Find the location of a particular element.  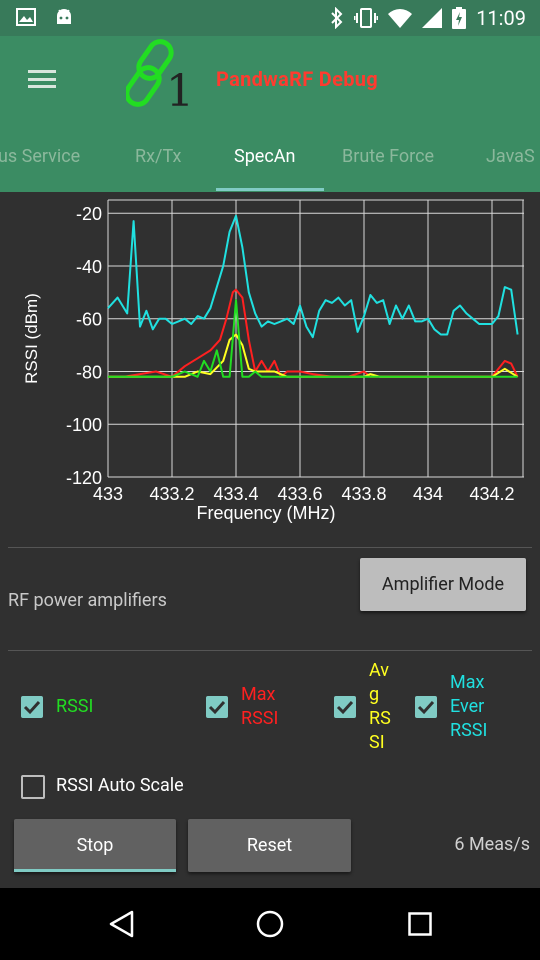

x-tick-label: 433.2 is located at coordinates (171, 494).